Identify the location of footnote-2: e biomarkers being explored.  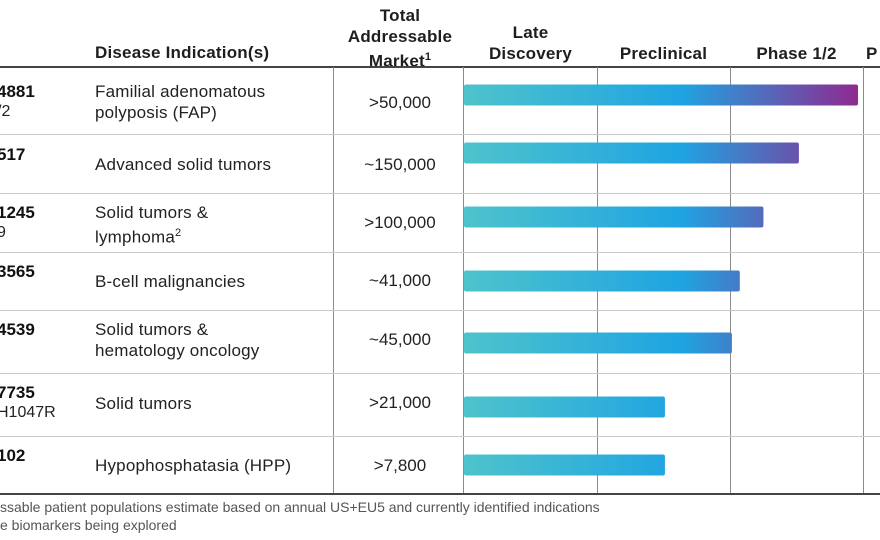
(88, 525).